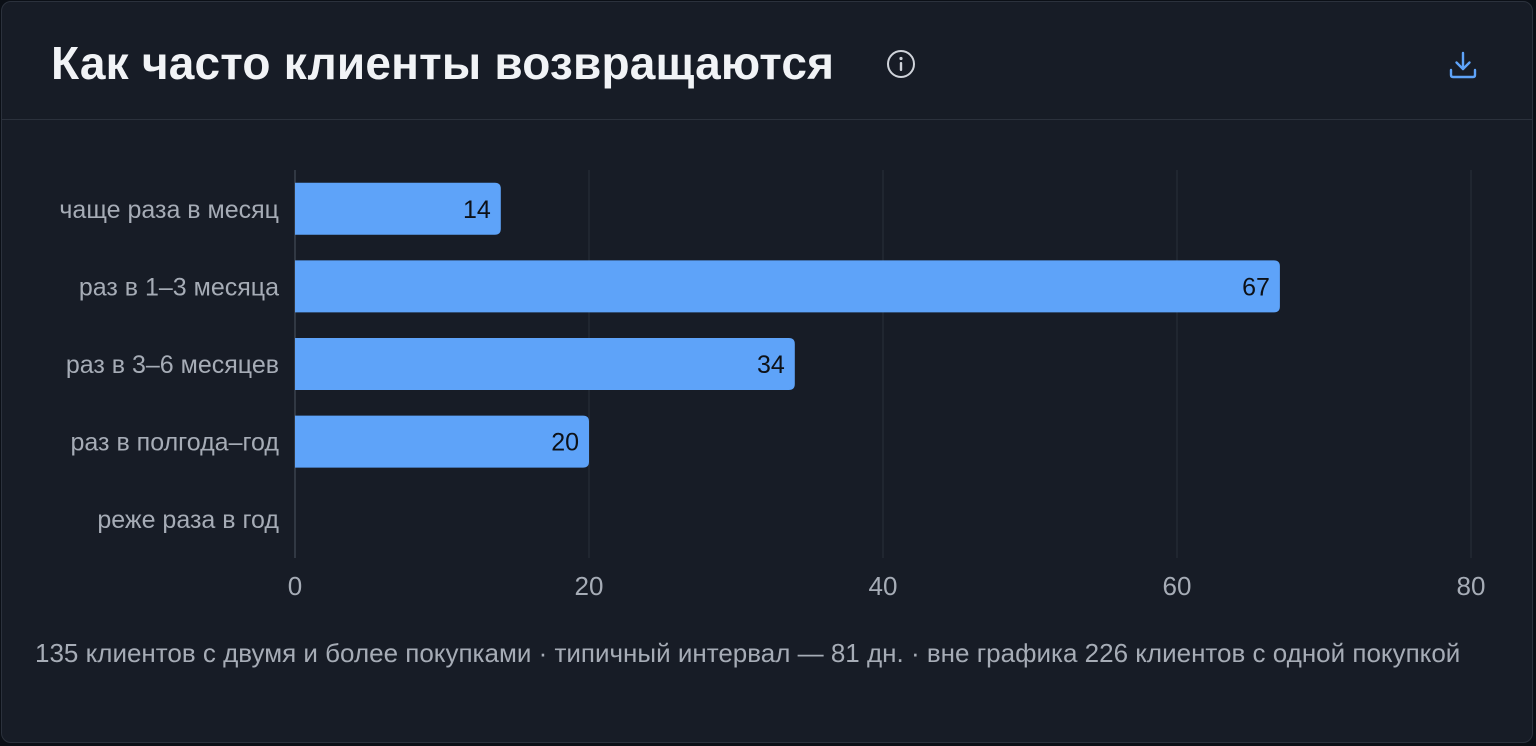 The image size is (1536, 746). I want to click on category-label: раз в полгода–год, so click(175, 443).